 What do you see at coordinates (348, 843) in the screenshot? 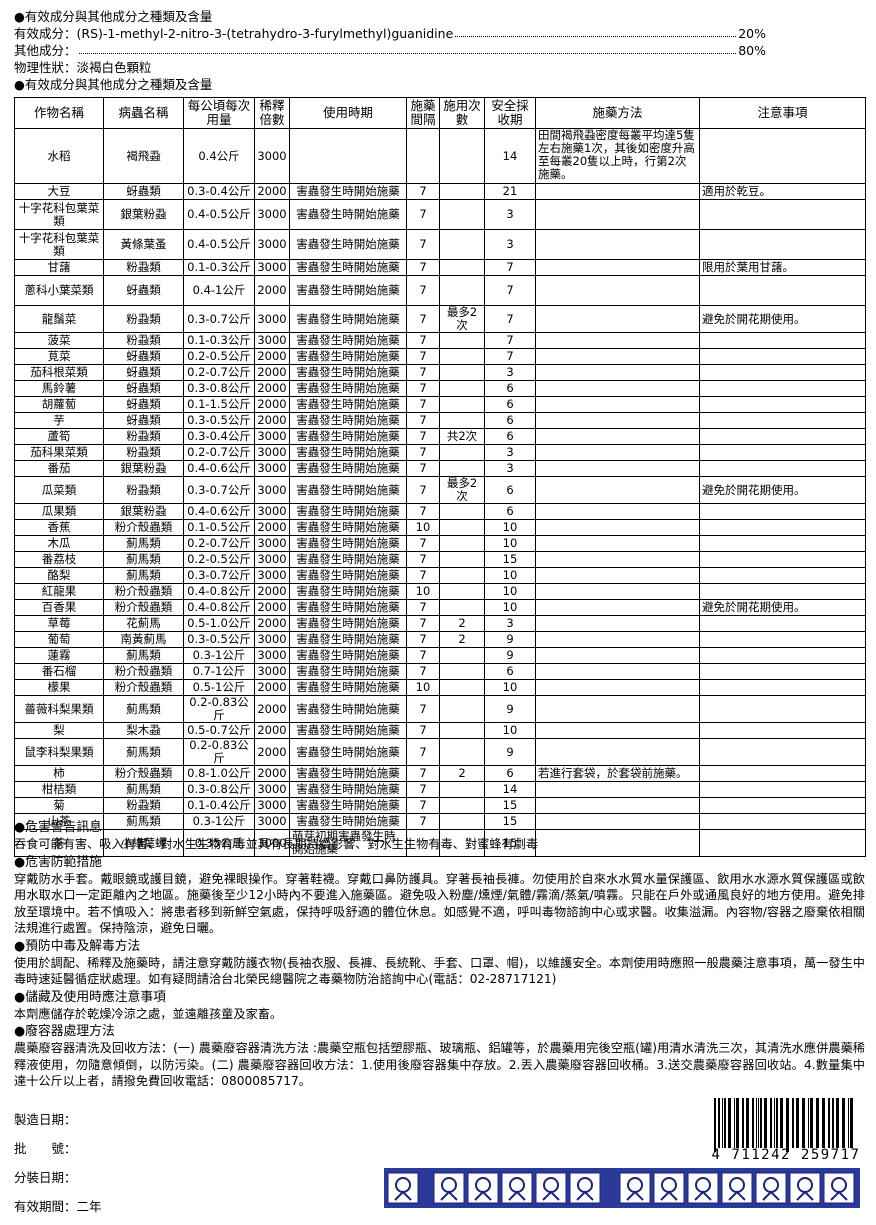
I see `cell-period: 萌芽初期害蟲發生時開始施藥` at bounding box center [348, 843].